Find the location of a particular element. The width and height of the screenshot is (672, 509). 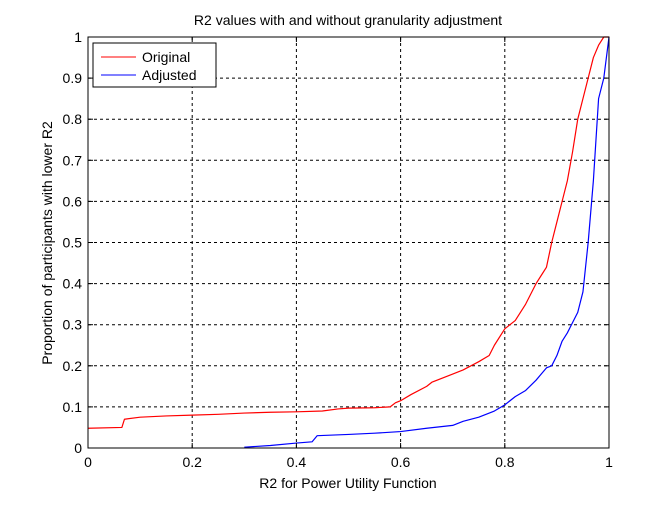

x-tick-label: 0.4 is located at coordinates (297, 462).